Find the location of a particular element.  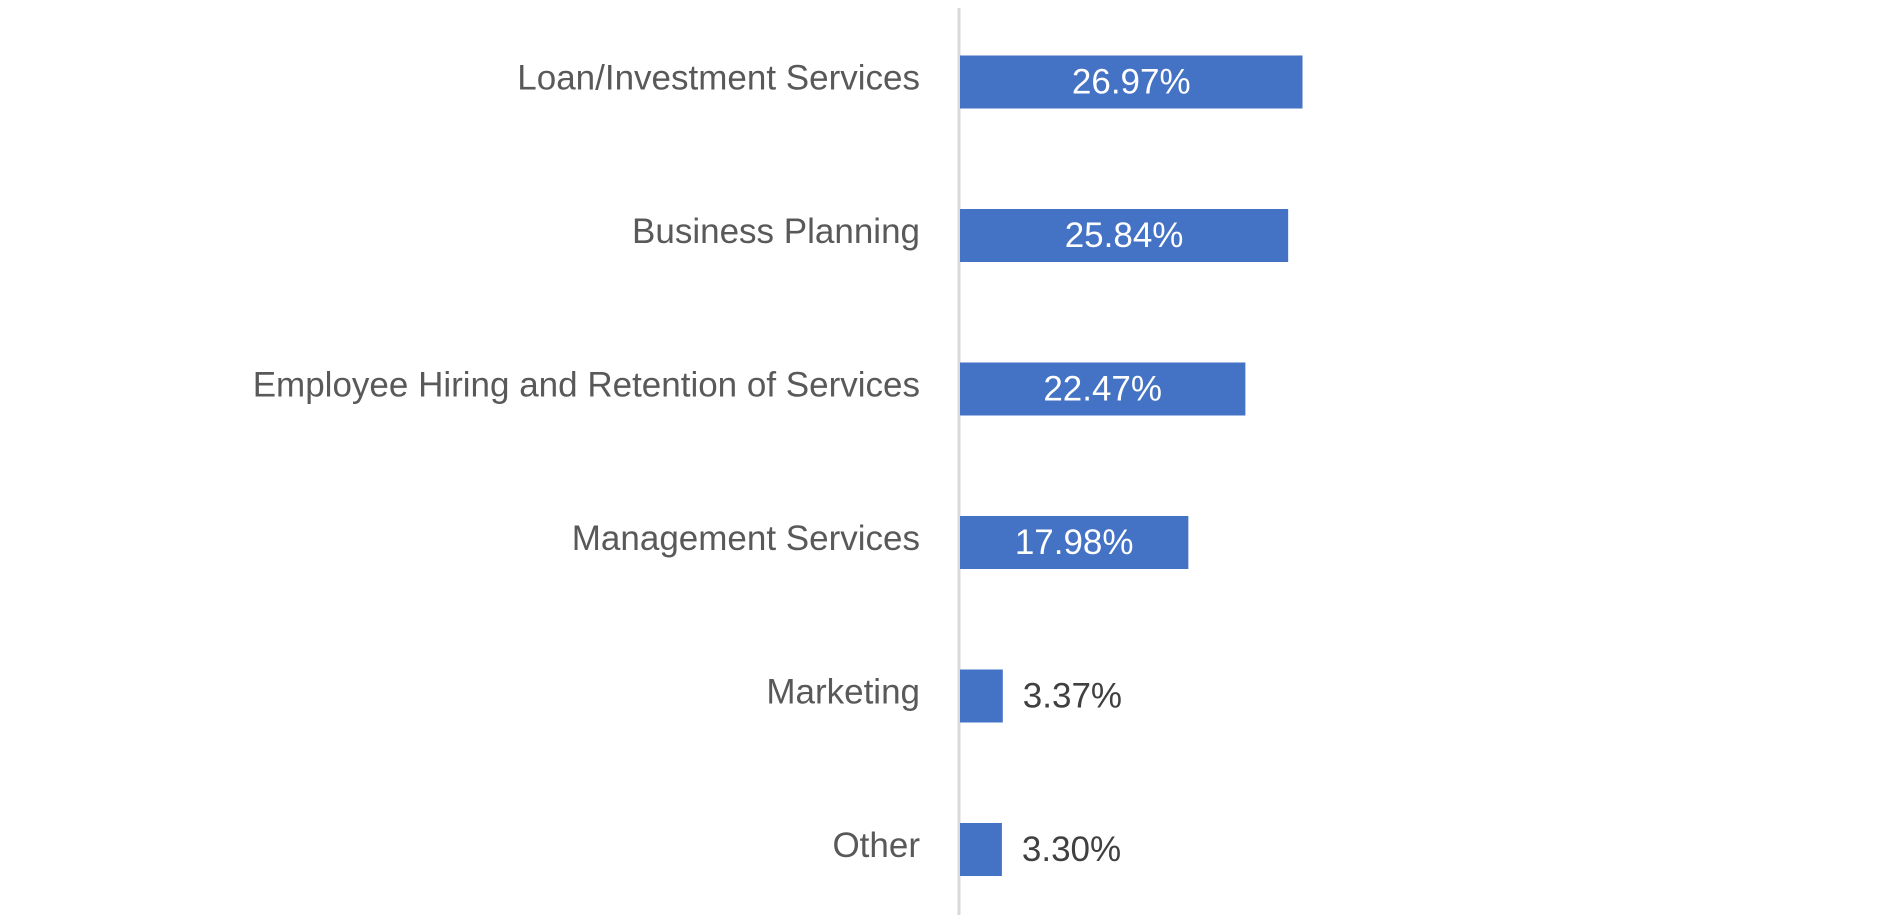

value-label: 25.84% is located at coordinates (1124, 235).